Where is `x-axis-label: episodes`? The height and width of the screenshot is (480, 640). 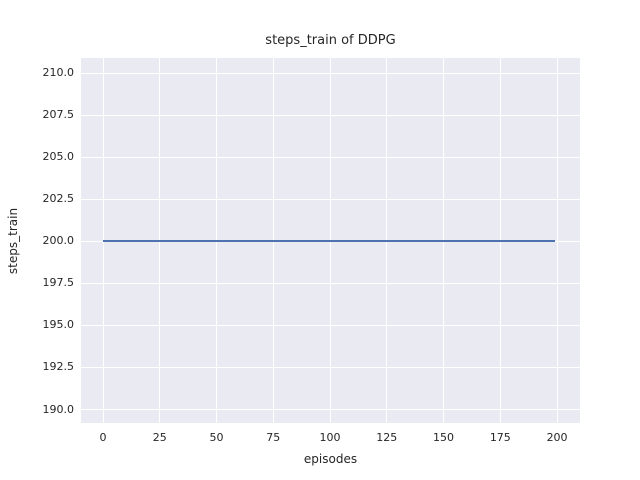 x-axis-label: episodes is located at coordinates (330, 459).